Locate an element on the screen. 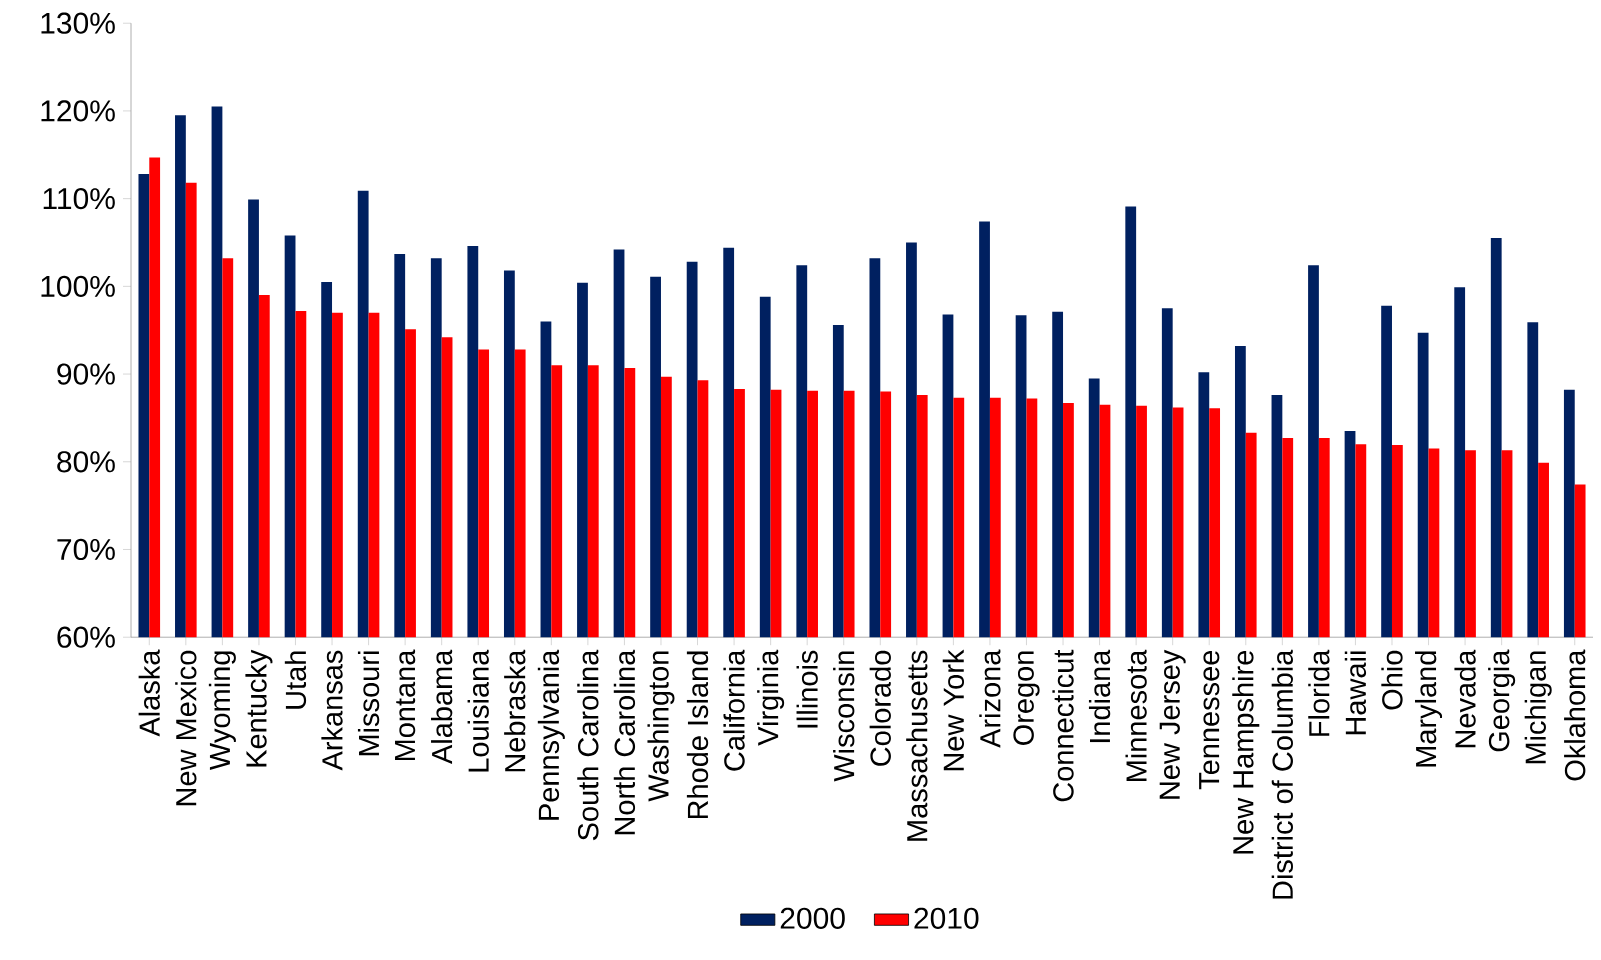  x-tick-label: Pennsylvania is located at coordinates (551, 734).